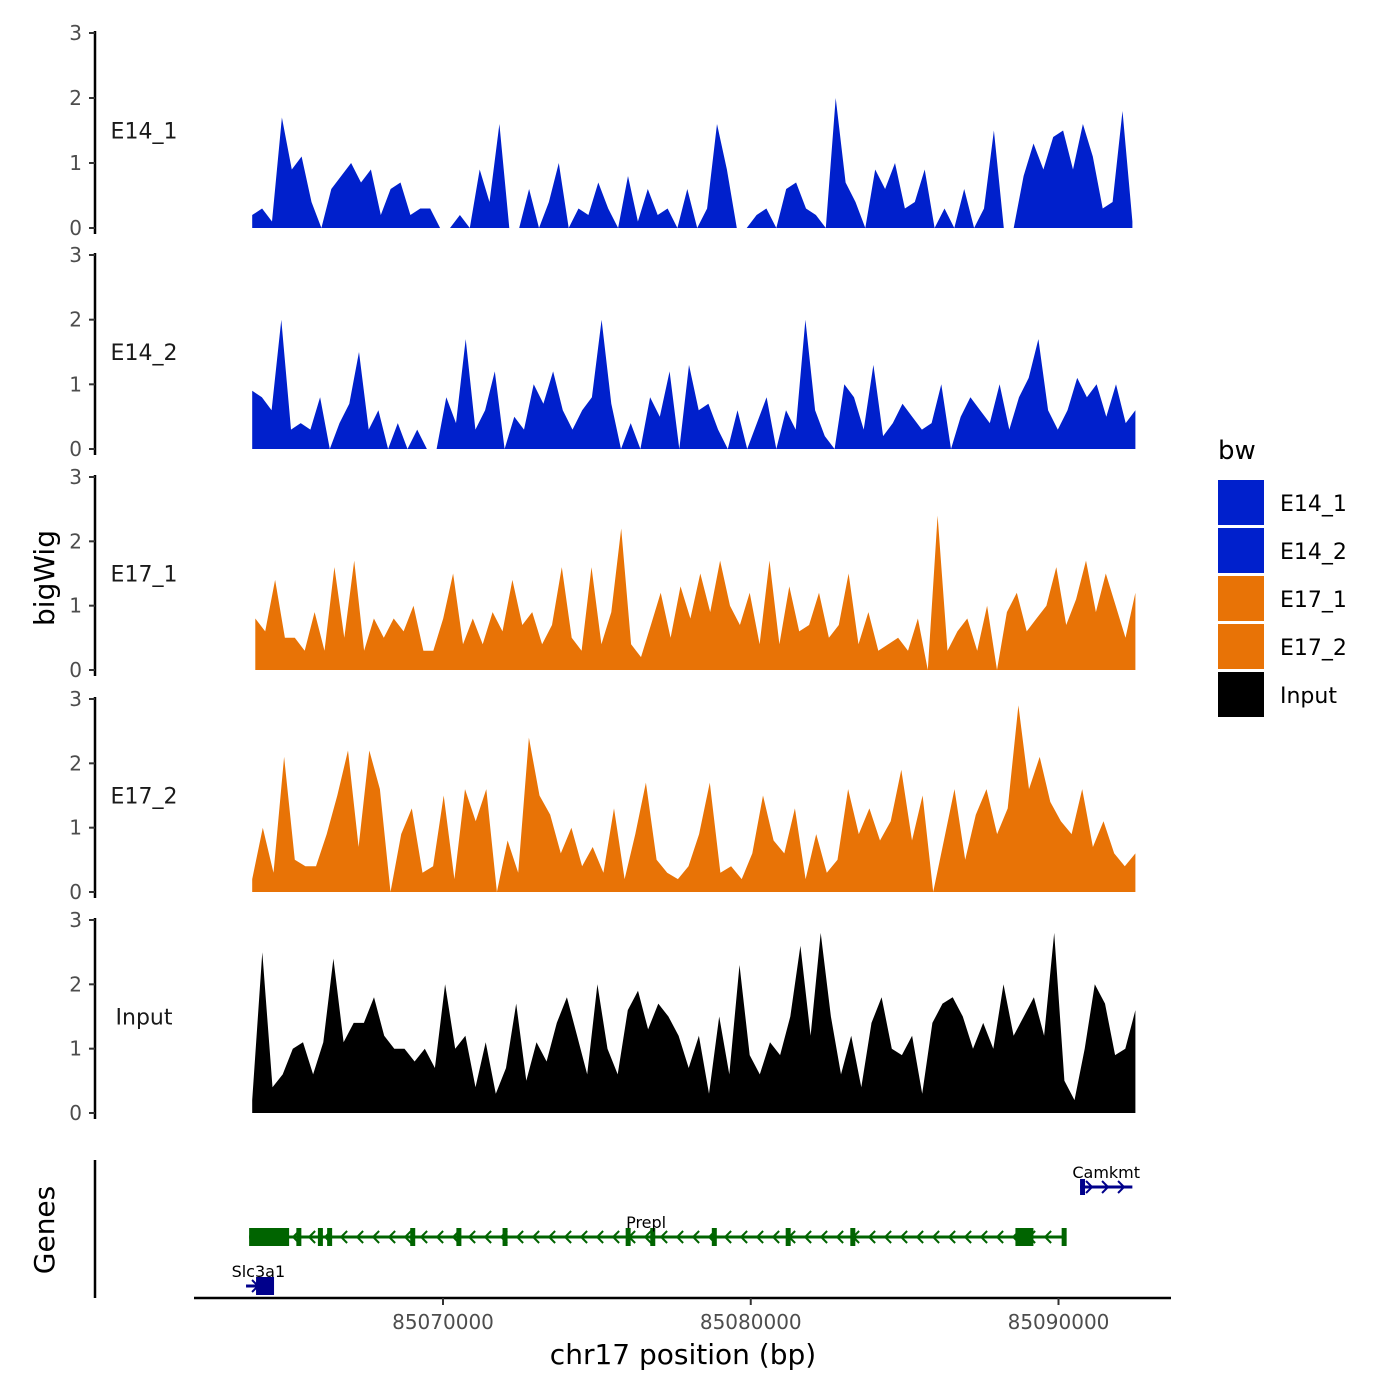 This screenshot has width=1400, height=1400. What do you see at coordinates (1277, 694) in the screenshot?
I see `legend-item-input: Input` at bounding box center [1277, 694].